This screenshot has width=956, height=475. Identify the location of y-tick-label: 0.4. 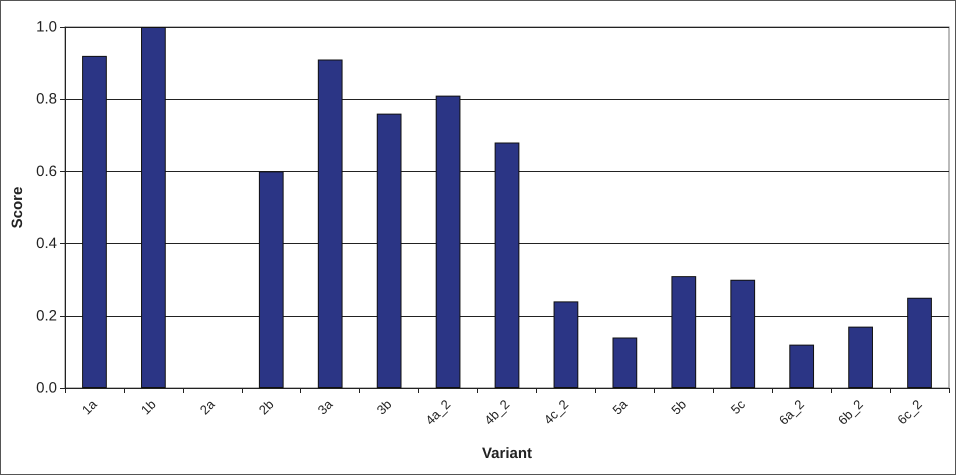
(46, 243).